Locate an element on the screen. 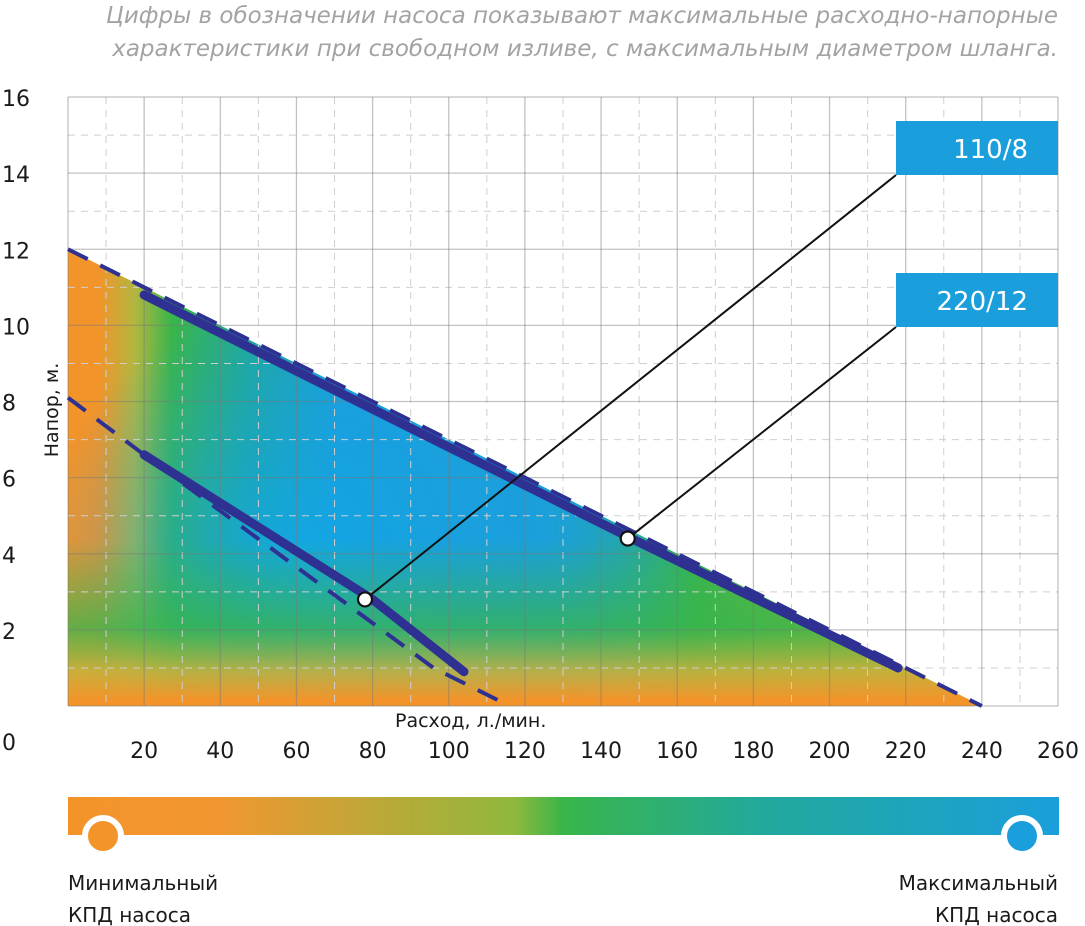 The height and width of the screenshot is (926, 1085). x-tick-label: 120 is located at coordinates (525, 751).